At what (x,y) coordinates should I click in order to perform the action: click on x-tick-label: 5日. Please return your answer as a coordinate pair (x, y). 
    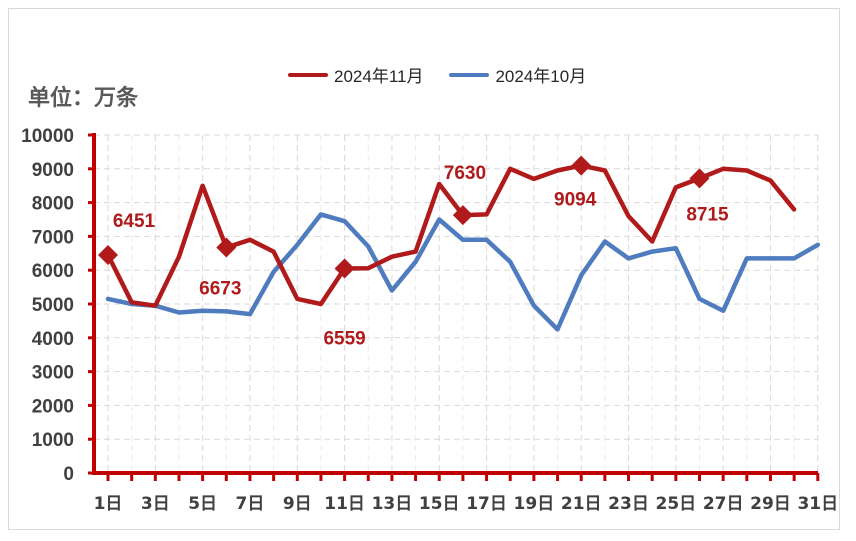
    Looking at the image, I should click on (202, 504).